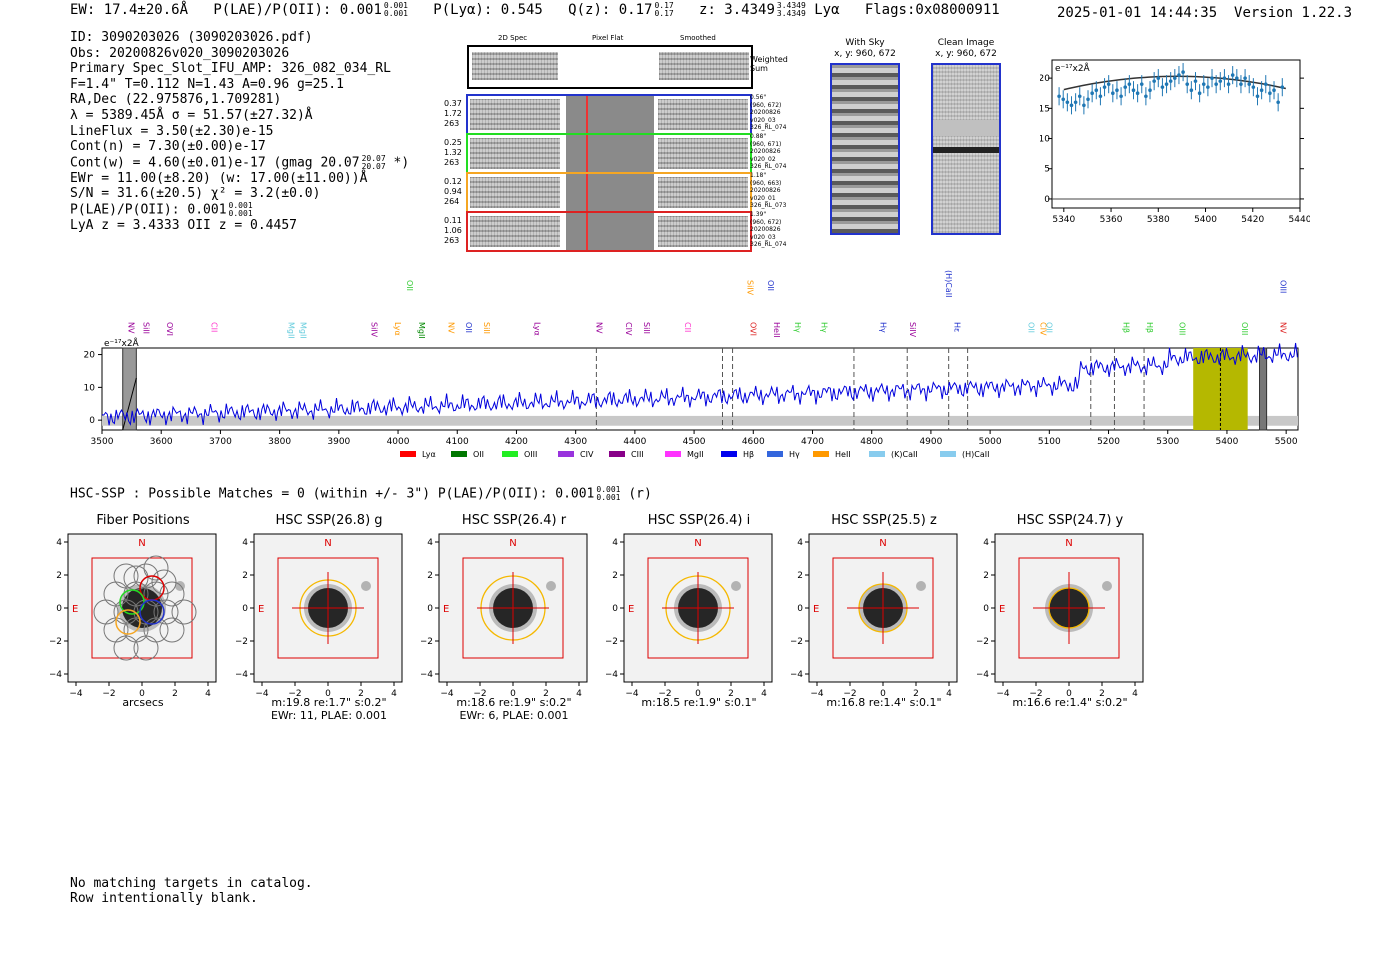 The height and width of the screenshot is (953, 1400). Describe the element at coordinates (575, 442) in the screenshot. I see `spectrum-xtick-label: 4300` at that location.